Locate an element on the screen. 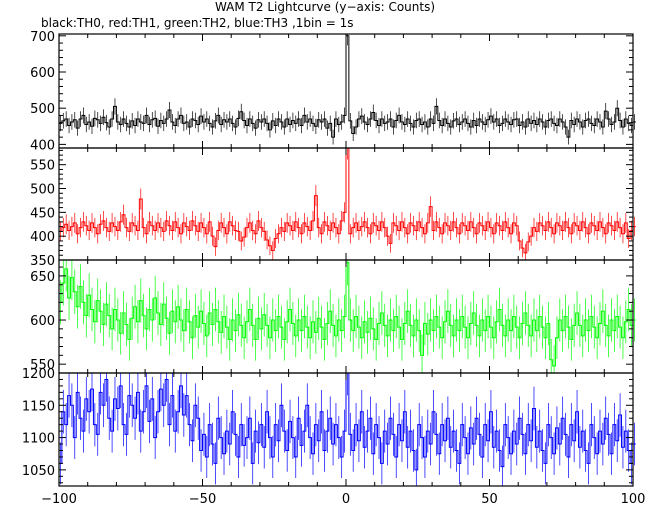  y-tick-label-th3: 1200 is located at coordinates (38, 374).